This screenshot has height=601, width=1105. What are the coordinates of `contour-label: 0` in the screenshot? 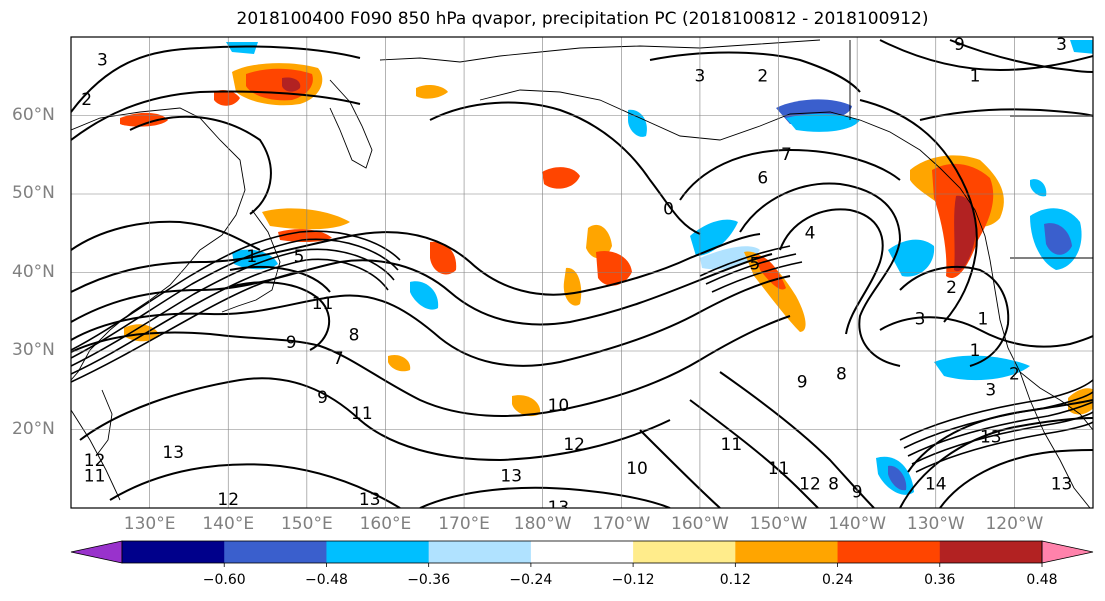 It's located at (668, 210).